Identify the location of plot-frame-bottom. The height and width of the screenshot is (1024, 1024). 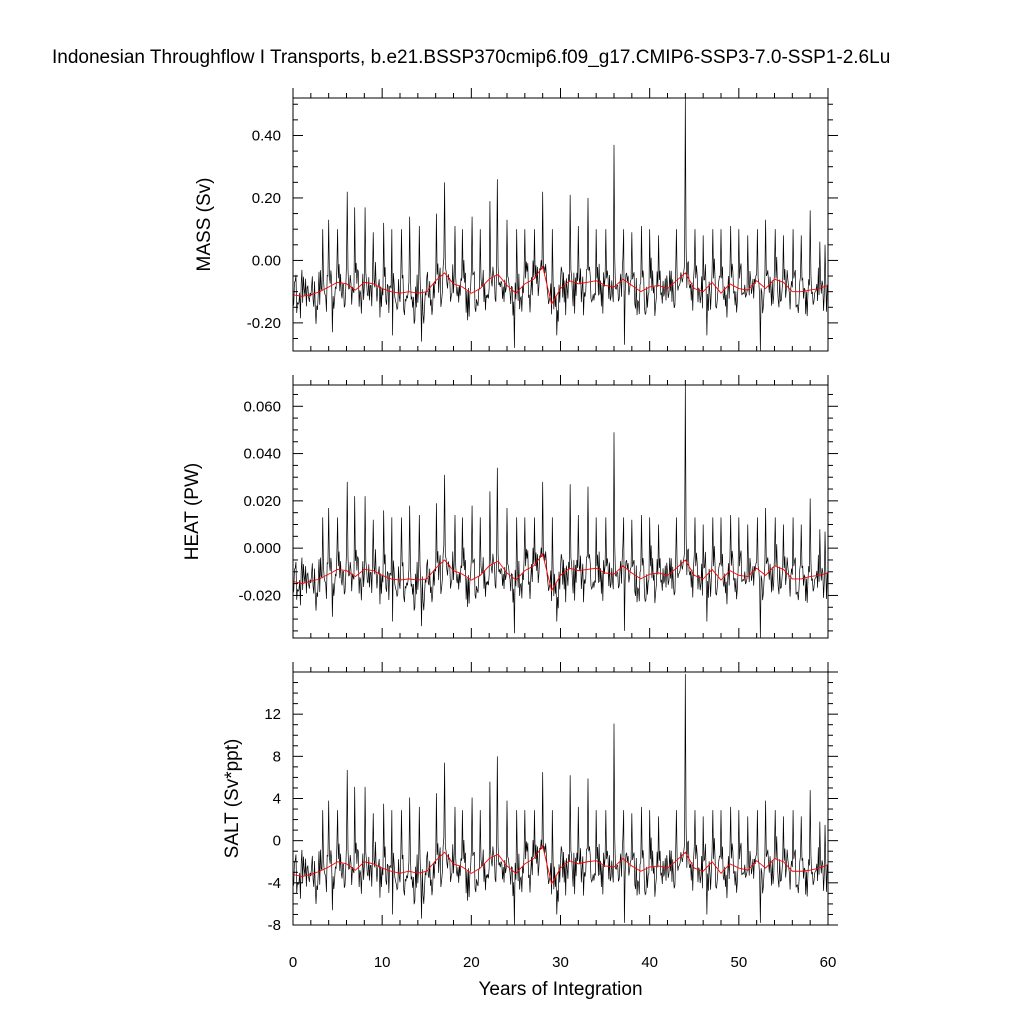
(560, 798).